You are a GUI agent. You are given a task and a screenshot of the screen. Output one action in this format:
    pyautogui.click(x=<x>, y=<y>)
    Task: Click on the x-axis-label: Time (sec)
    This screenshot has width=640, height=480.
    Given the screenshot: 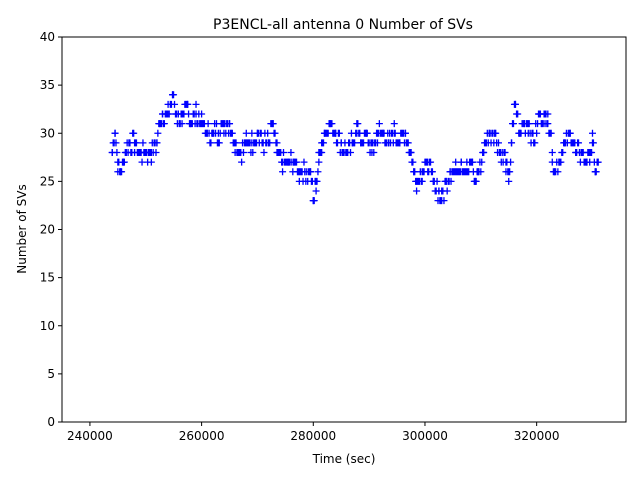 What is the action you would take?
    pyautogui.click(x=344, y=459)
    